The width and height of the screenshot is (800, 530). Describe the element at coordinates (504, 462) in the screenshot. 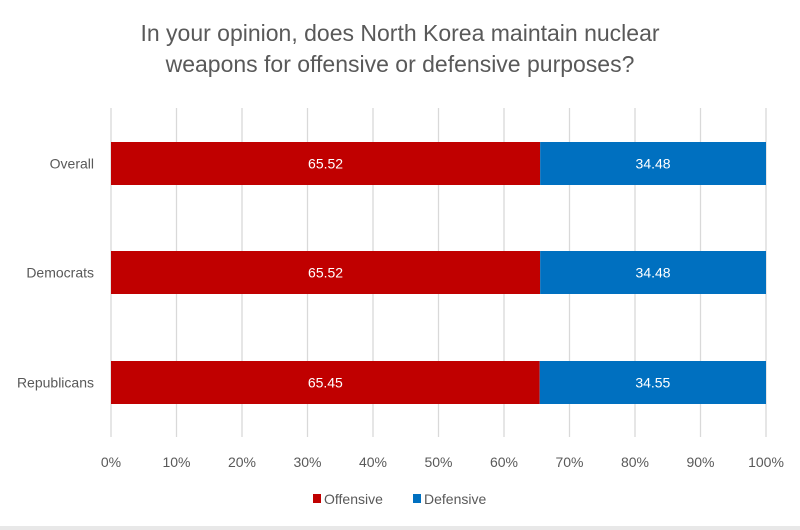

I see `x-tick-label: 60%` at that location.